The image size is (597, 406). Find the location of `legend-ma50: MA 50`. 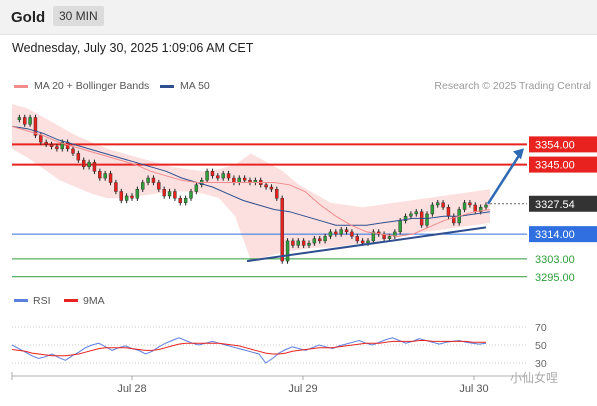

legend-ma50: MA 50 is located at coordinates (185, 86).